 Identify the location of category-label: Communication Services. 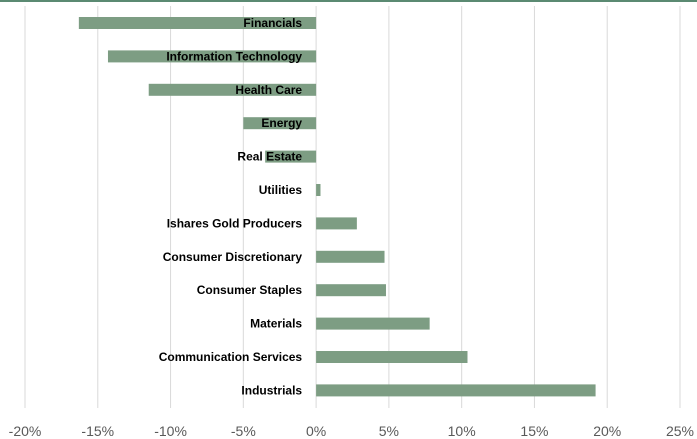
(231, 357).